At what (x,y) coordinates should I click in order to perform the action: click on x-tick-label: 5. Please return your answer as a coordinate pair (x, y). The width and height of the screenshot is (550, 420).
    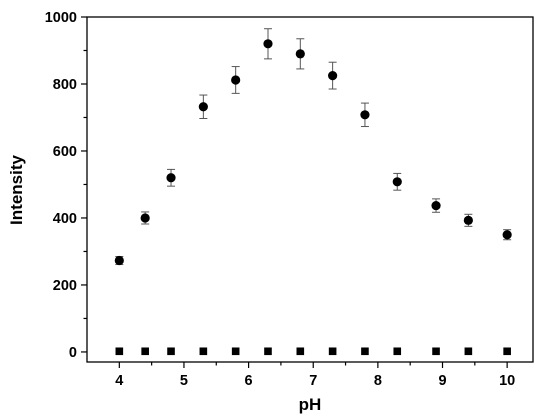
    Looking at the image, I should click on (184, 381).